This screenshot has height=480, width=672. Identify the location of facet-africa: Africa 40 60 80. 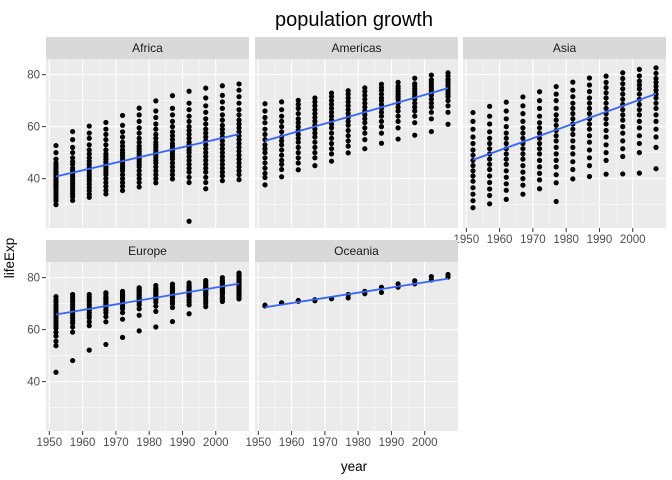
(138, 132).